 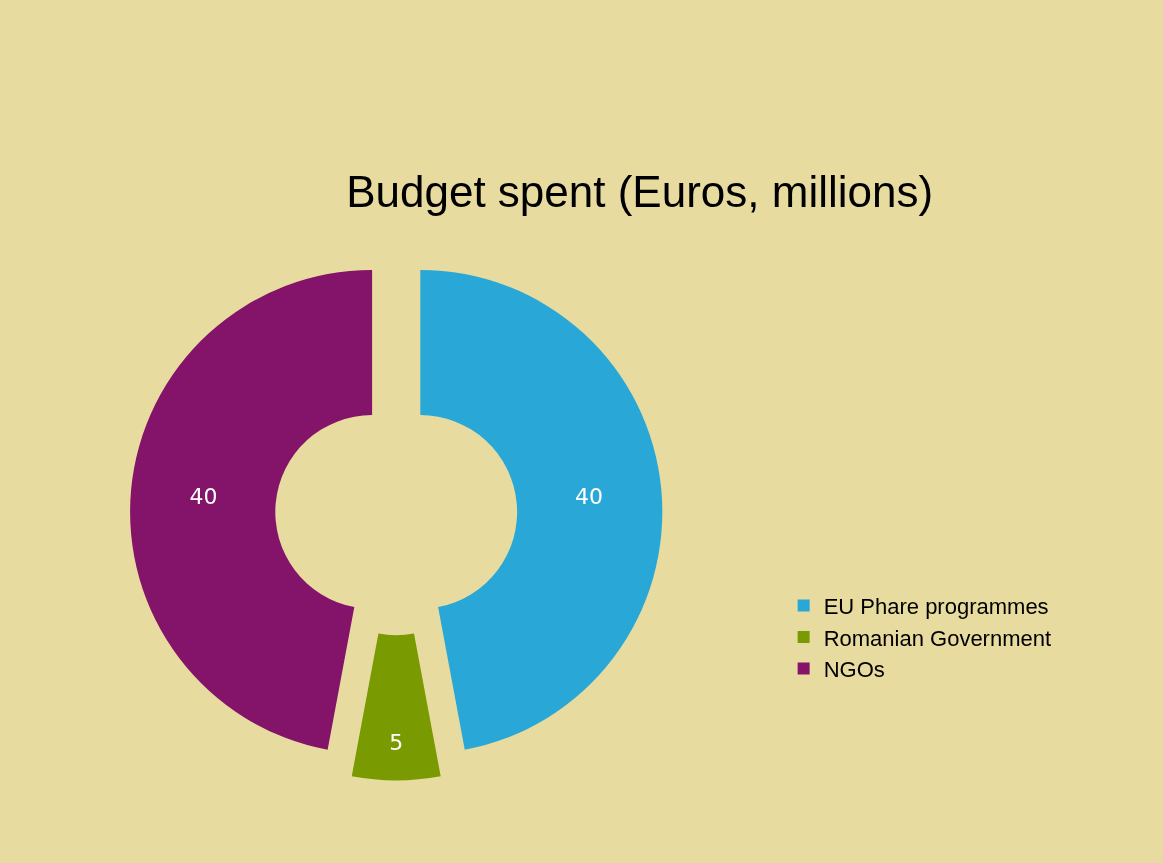 What do you see at coordinates (640, 192) in the screenshot?
I see `chart-title: Budget spent (Euros, millions)` at bounding box center [640, 192].